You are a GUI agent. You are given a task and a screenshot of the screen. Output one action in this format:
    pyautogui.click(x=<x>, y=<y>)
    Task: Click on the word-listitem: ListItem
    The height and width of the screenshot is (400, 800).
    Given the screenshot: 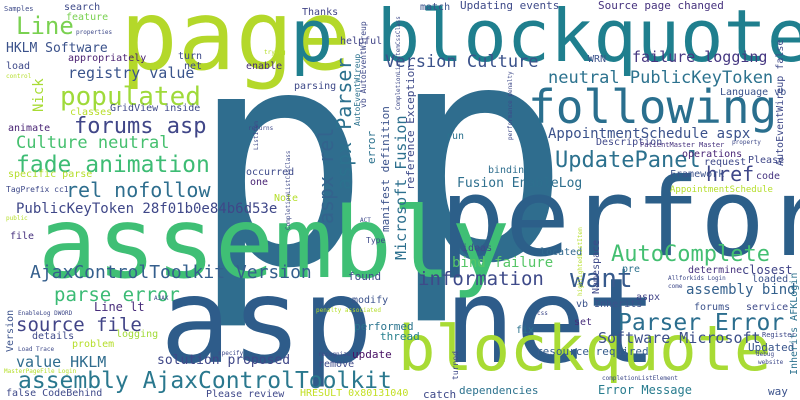 What is the action you would take?
    pyautogui.click(x=256, y=135)
    